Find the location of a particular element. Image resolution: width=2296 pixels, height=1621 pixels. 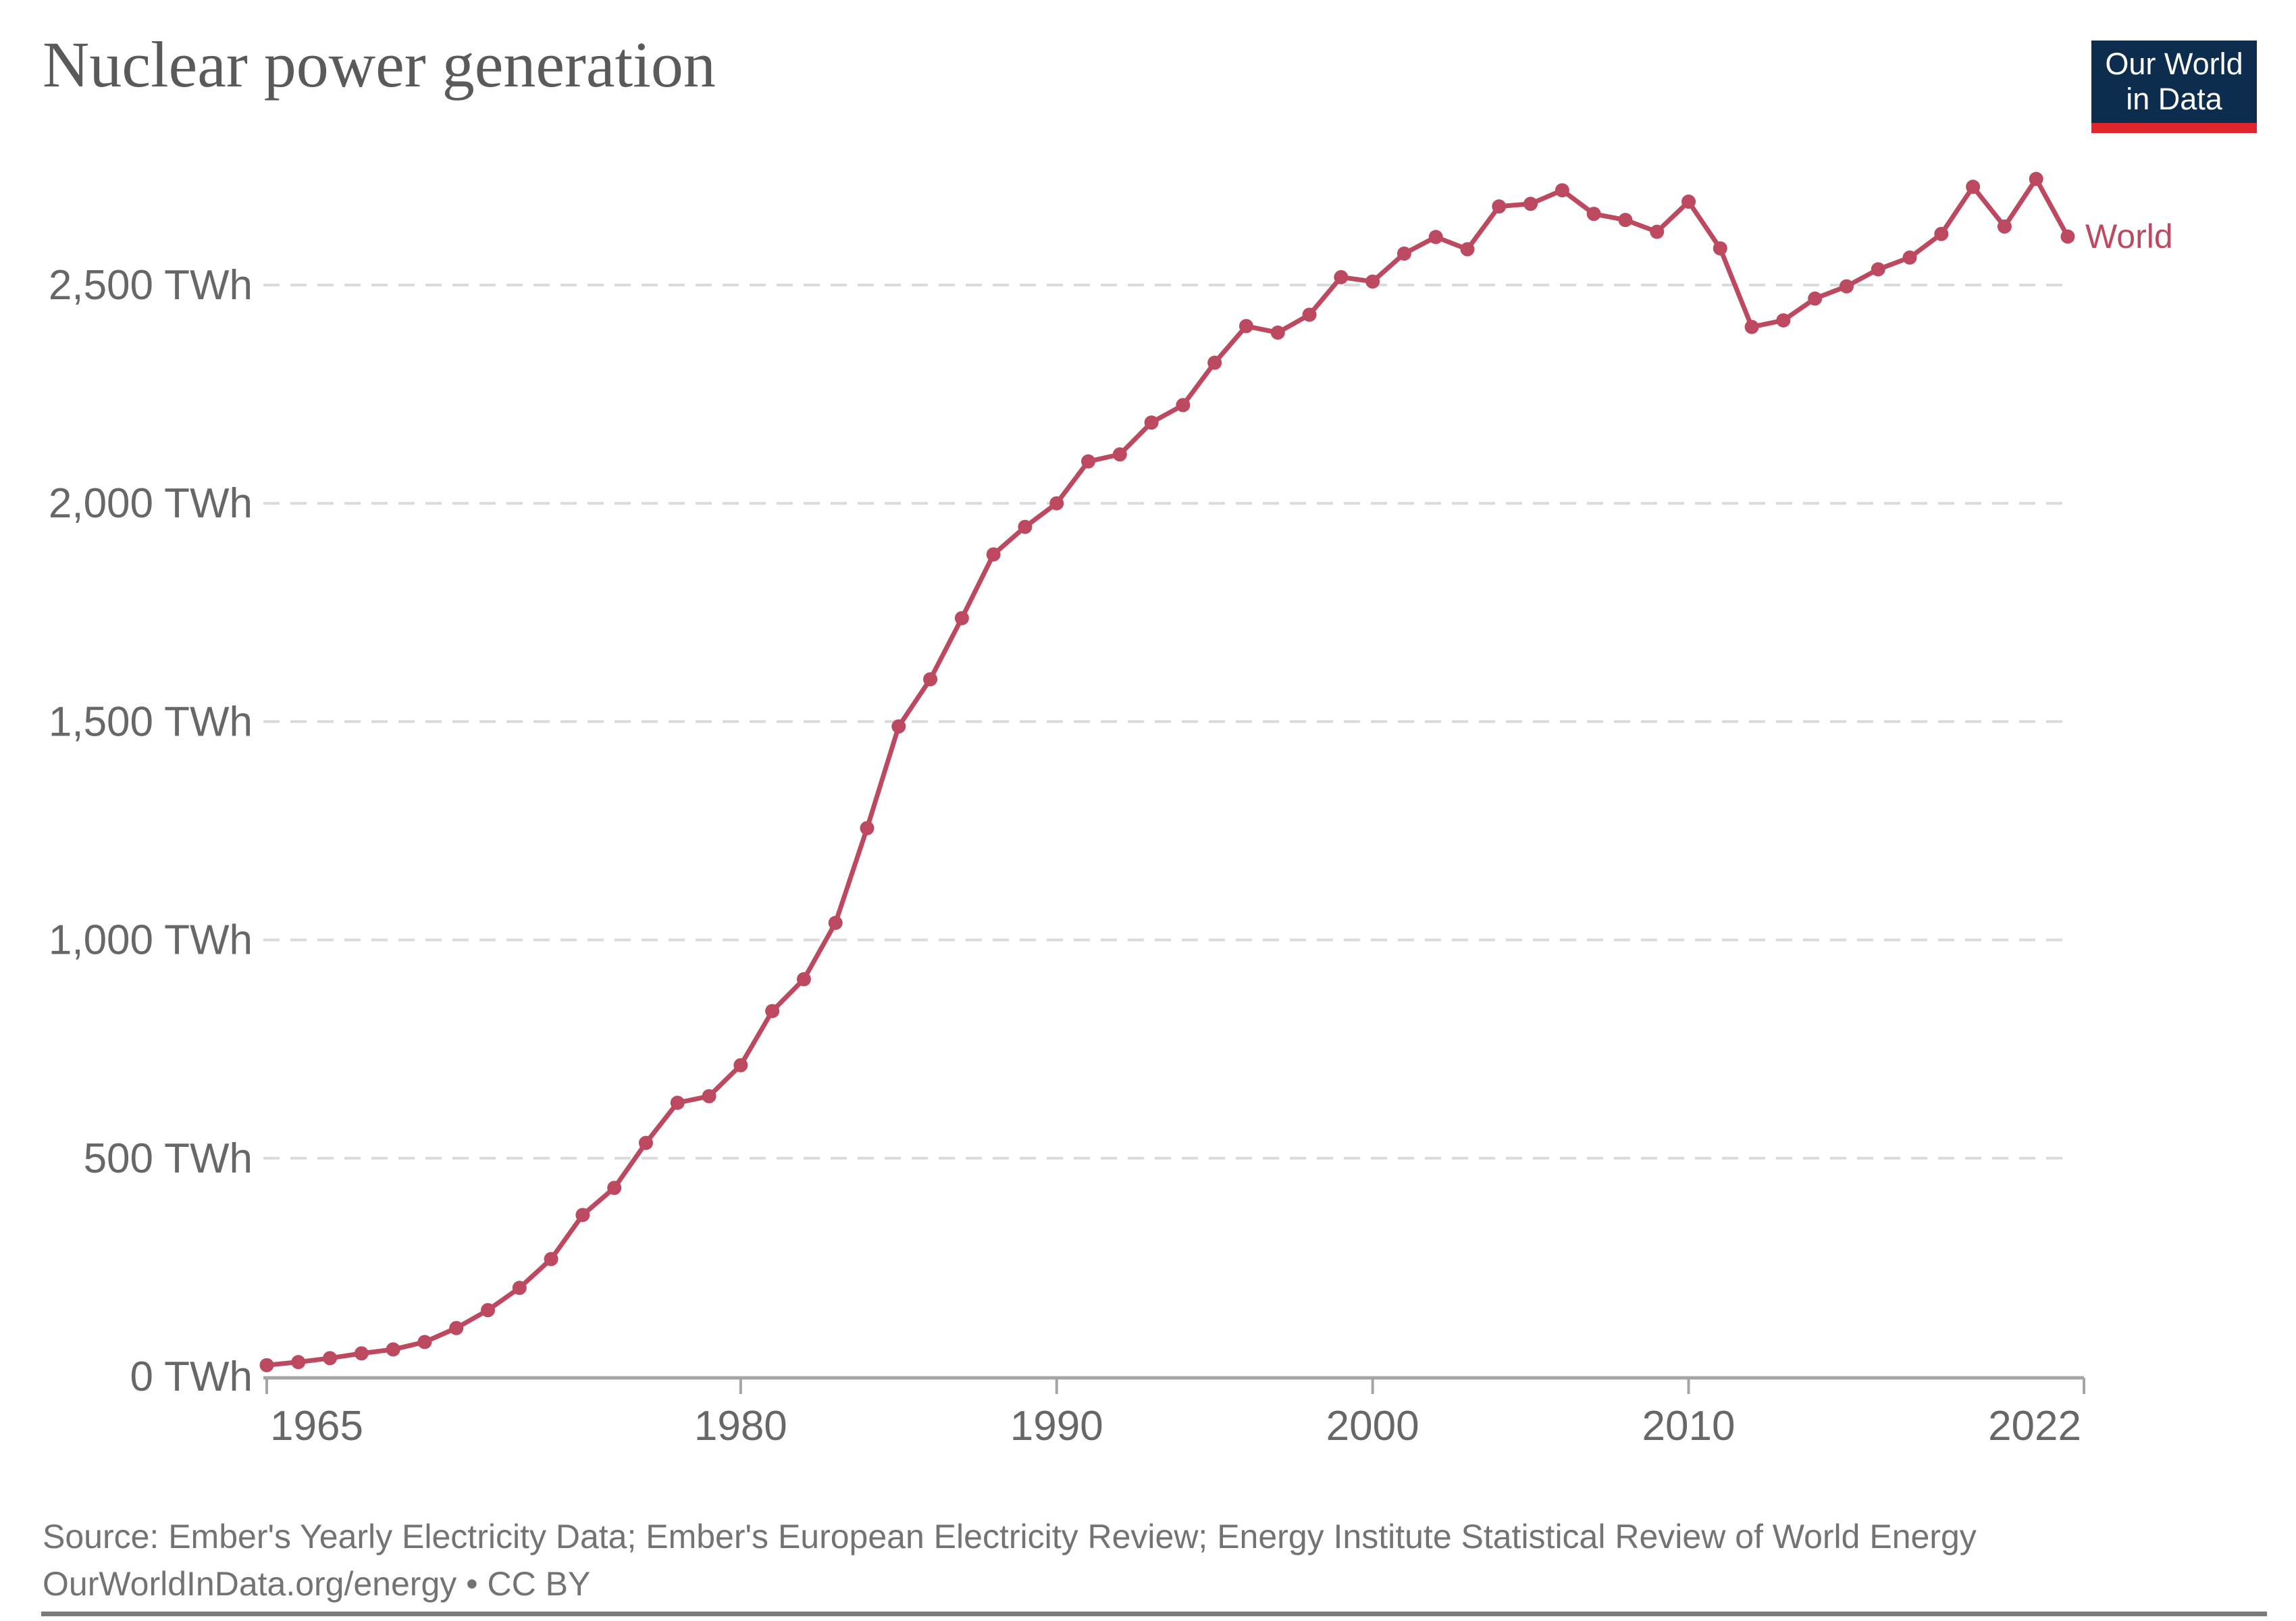

x-axis-label-2010: 2010 is located at coordinates (1689, 1426).